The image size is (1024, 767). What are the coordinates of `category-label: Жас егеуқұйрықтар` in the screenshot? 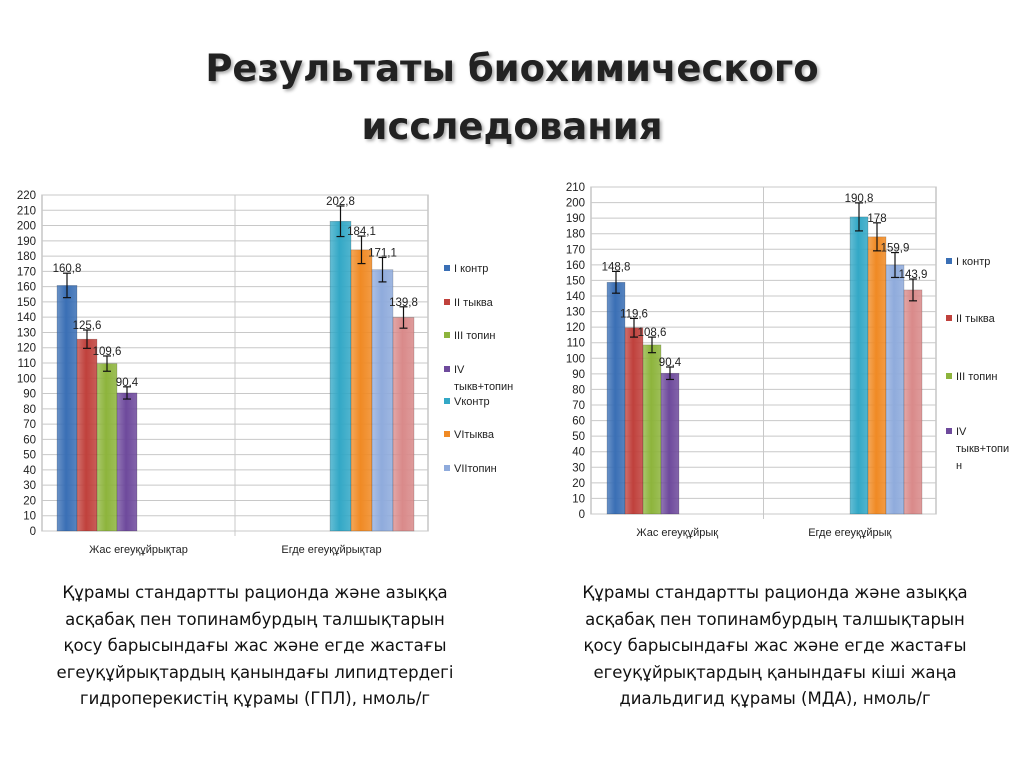 It's located at (138, 550).